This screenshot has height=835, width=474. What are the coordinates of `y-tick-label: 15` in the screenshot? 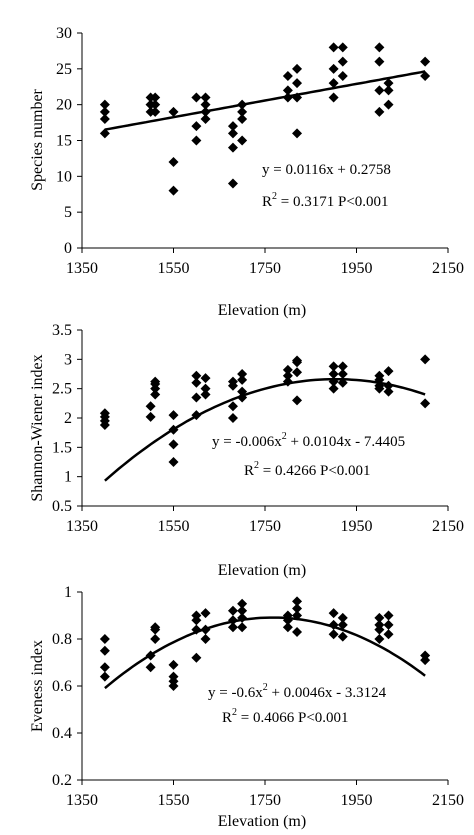 It's located at (64, 141).